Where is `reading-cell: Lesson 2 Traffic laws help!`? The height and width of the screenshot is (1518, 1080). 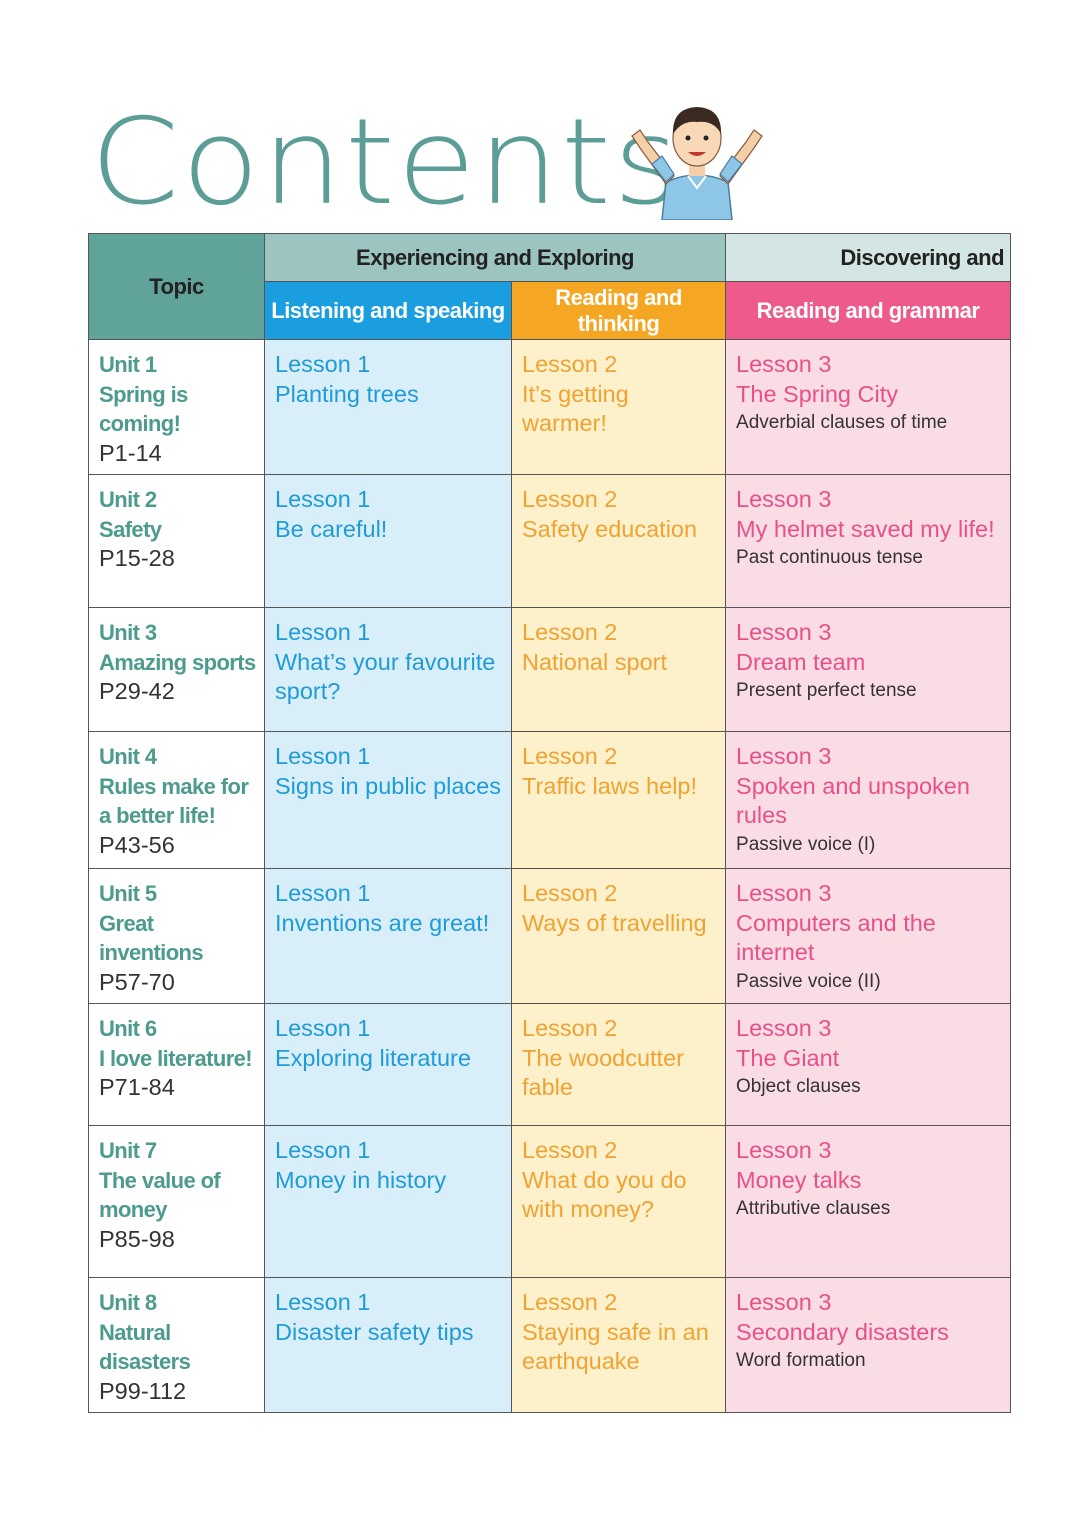
reading-cell: Lesson 2 Traffic laws help! is located at coordinates (618, 800).